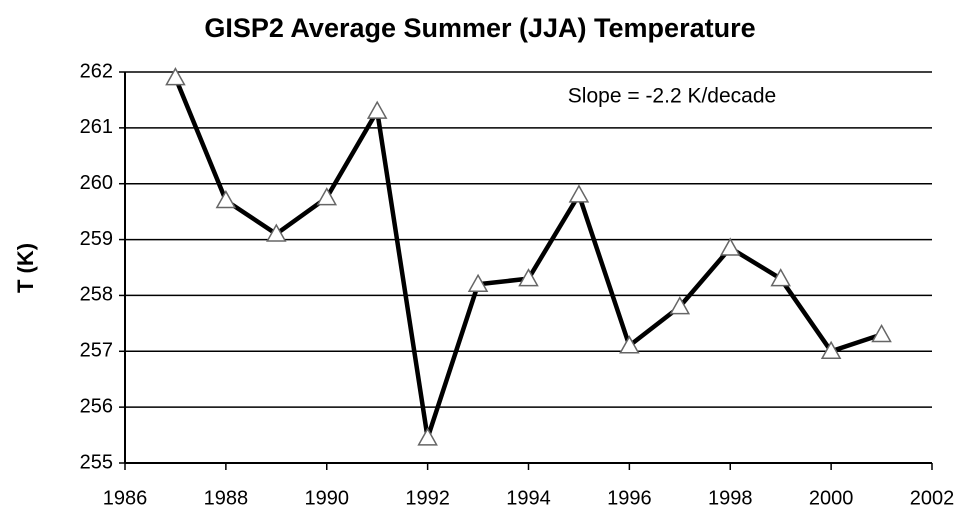 The image size is (967, 526). What do you see at coordinates (96, 351) in the screenshot?
I see `y-tick-label: 257` at bounding box center [96, 351].